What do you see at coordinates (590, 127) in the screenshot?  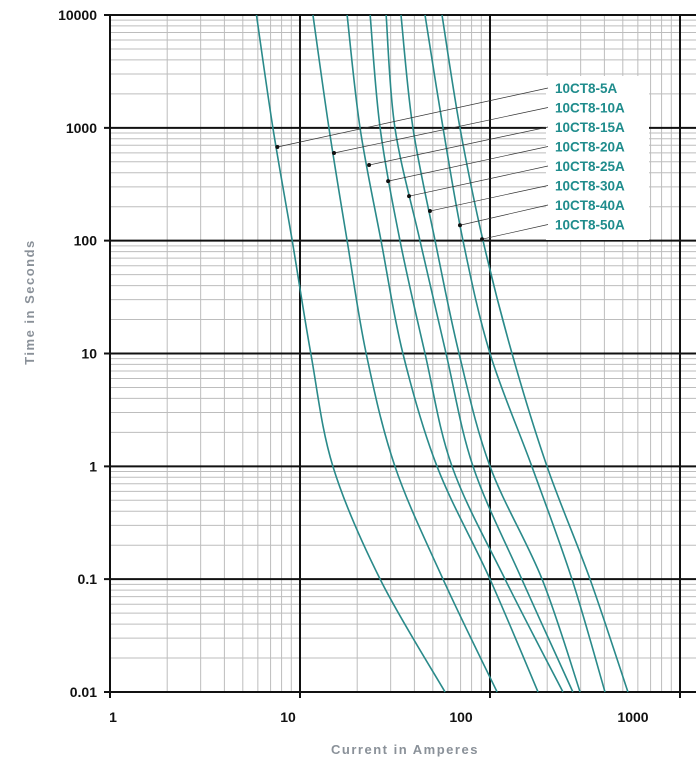 I see `series-label: 10CT8-15A` at bounding box center [590, 127].